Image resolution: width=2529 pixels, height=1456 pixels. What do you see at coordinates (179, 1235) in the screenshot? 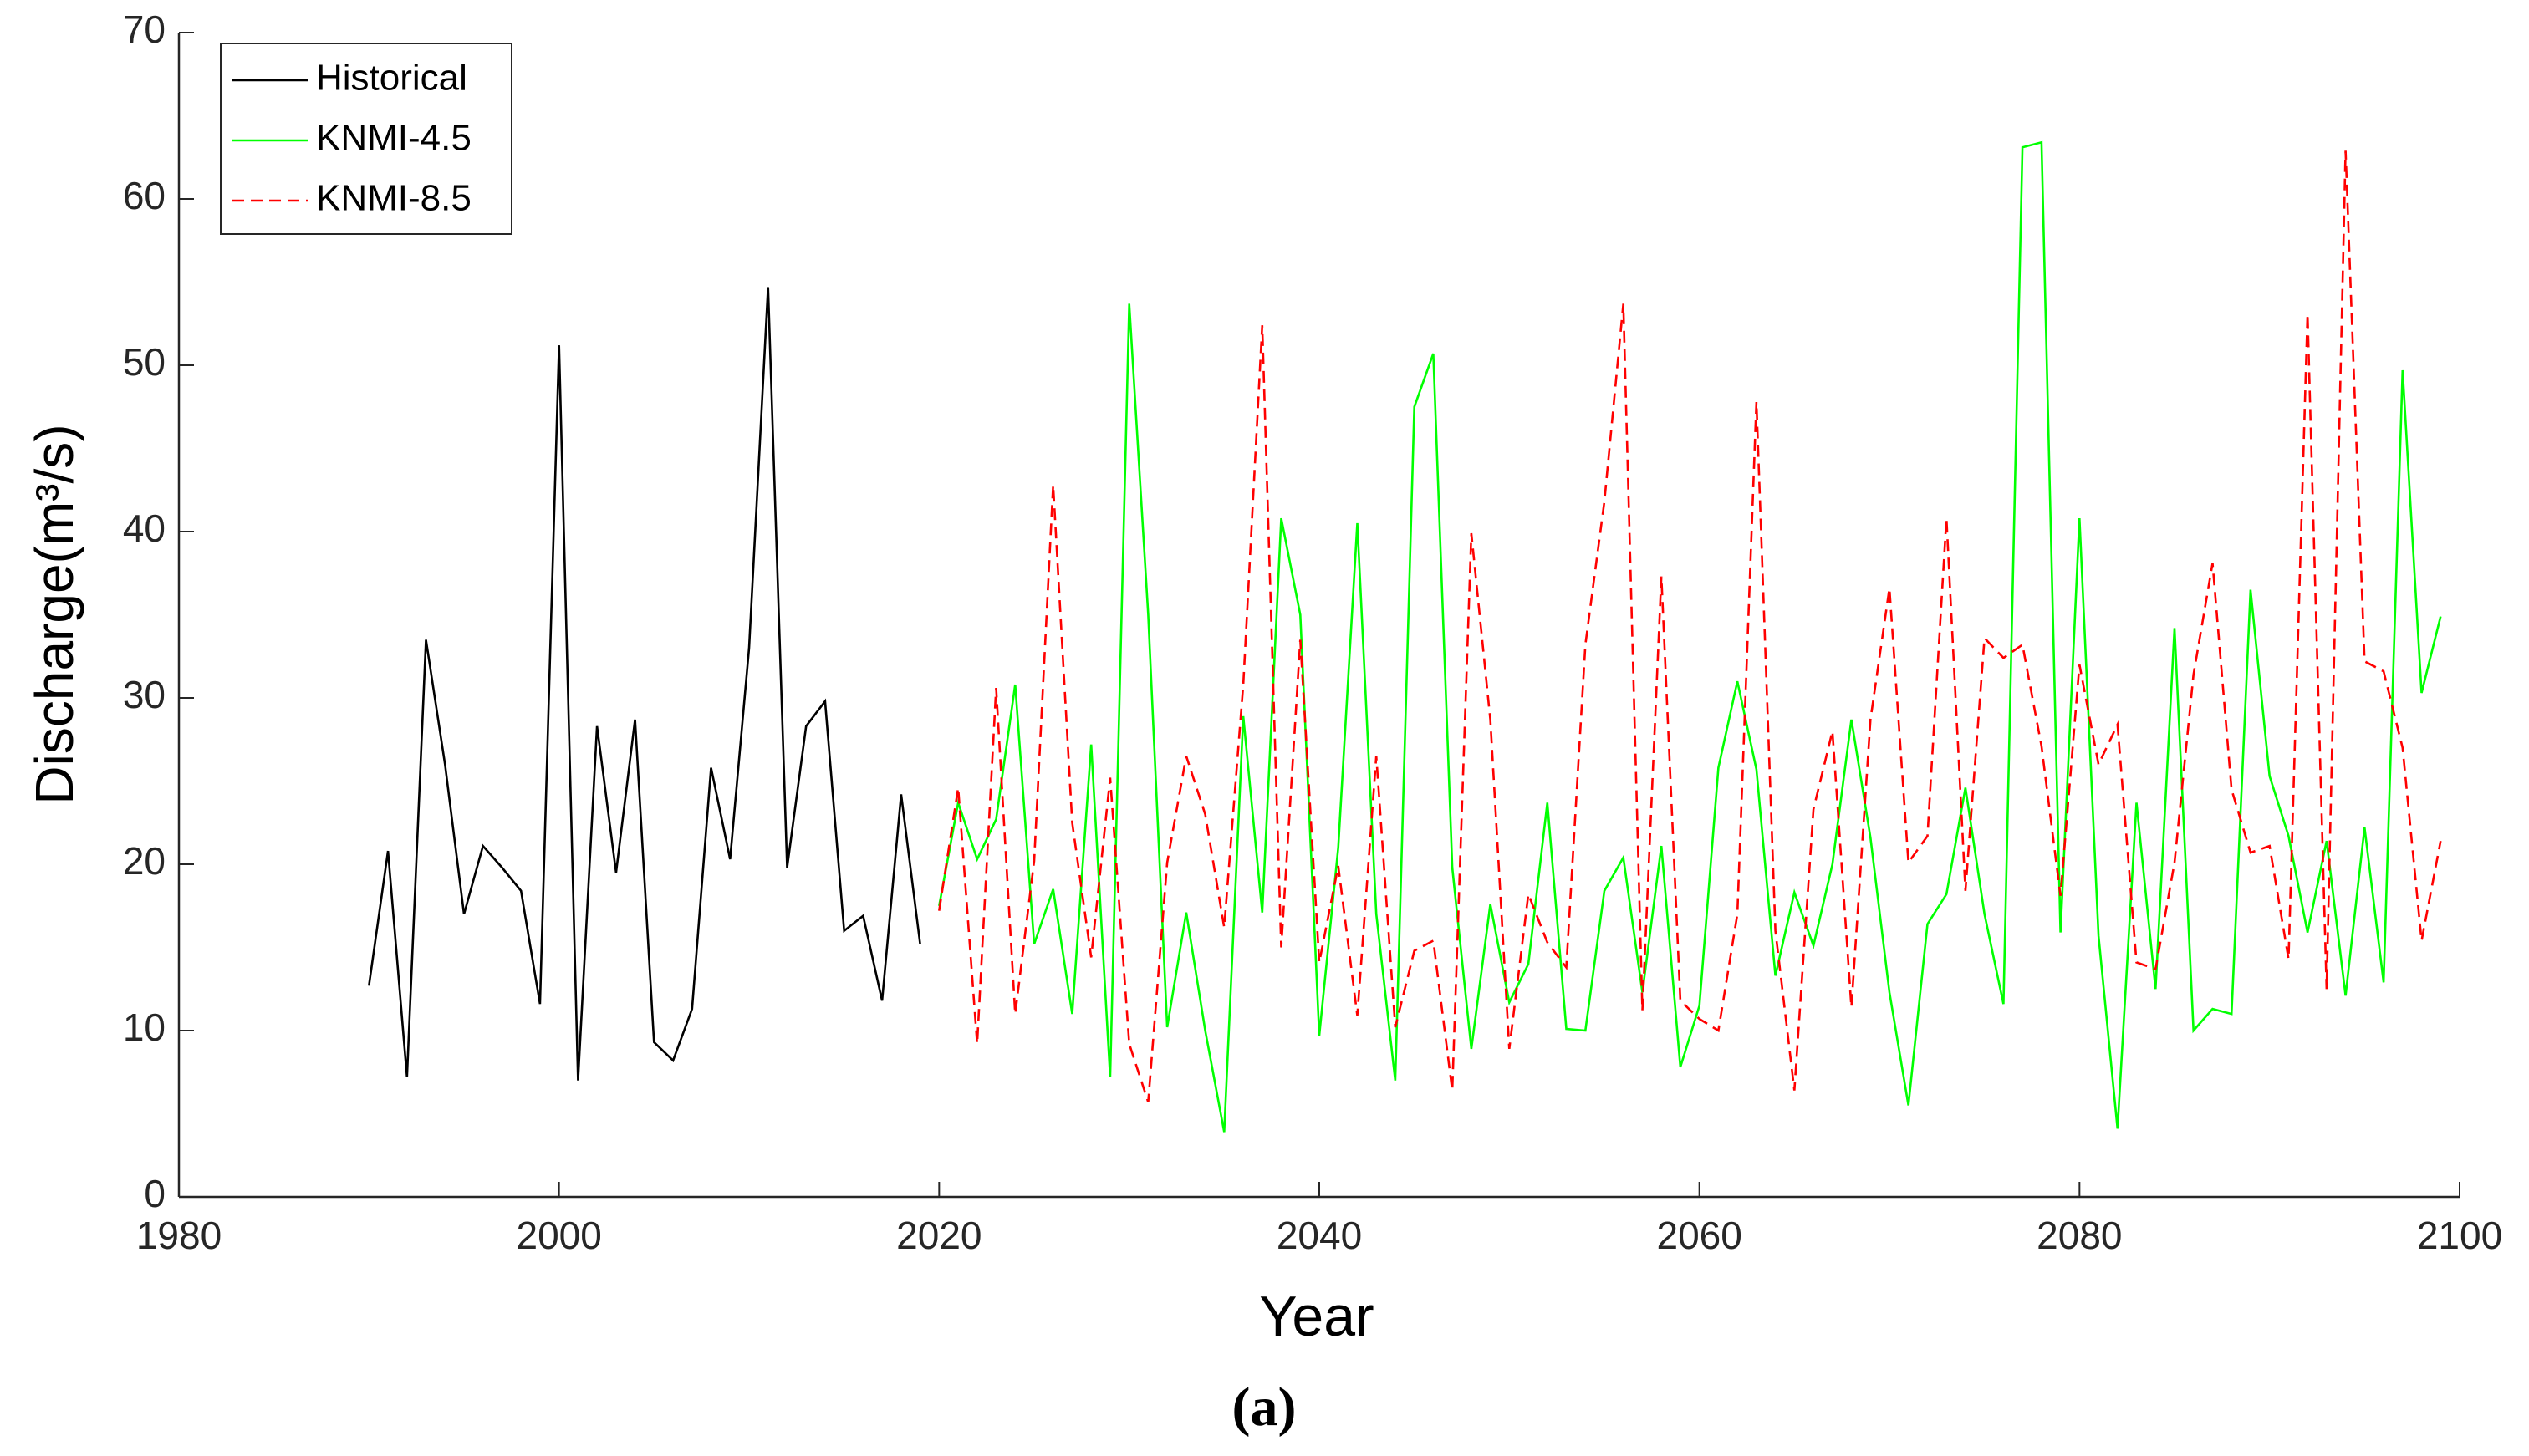
I see `x-tick-label: 1980` at bounding box center [179, 1235].